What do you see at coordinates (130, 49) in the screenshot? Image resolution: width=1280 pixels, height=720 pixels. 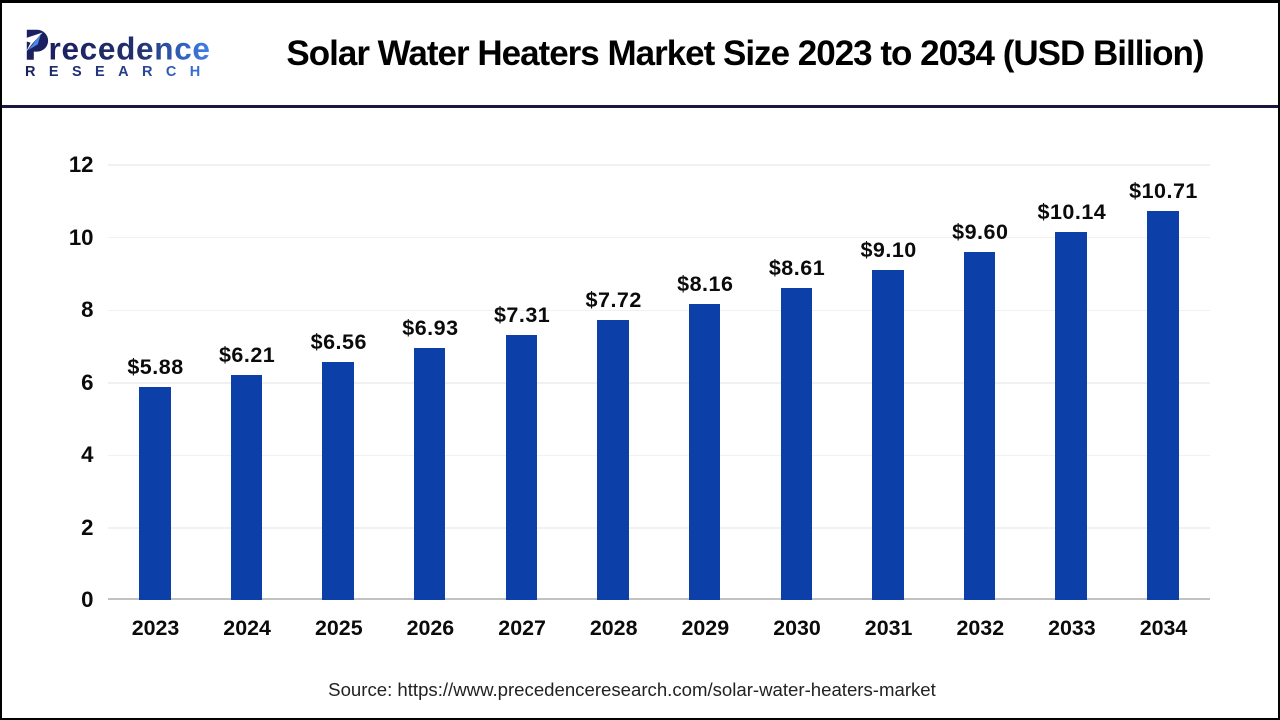 I see `svg-text: recedence` at bounding box center [130, 49].